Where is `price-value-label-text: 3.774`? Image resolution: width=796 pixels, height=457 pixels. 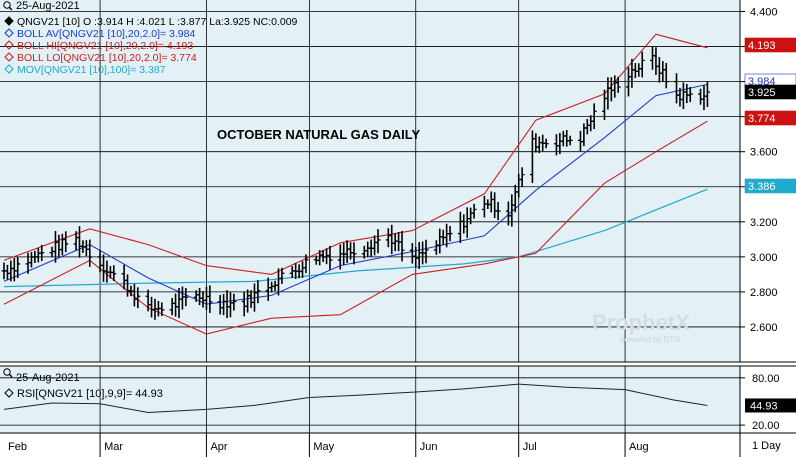 price-value-label-text: 3.774 is located at coordinates (762, 119).